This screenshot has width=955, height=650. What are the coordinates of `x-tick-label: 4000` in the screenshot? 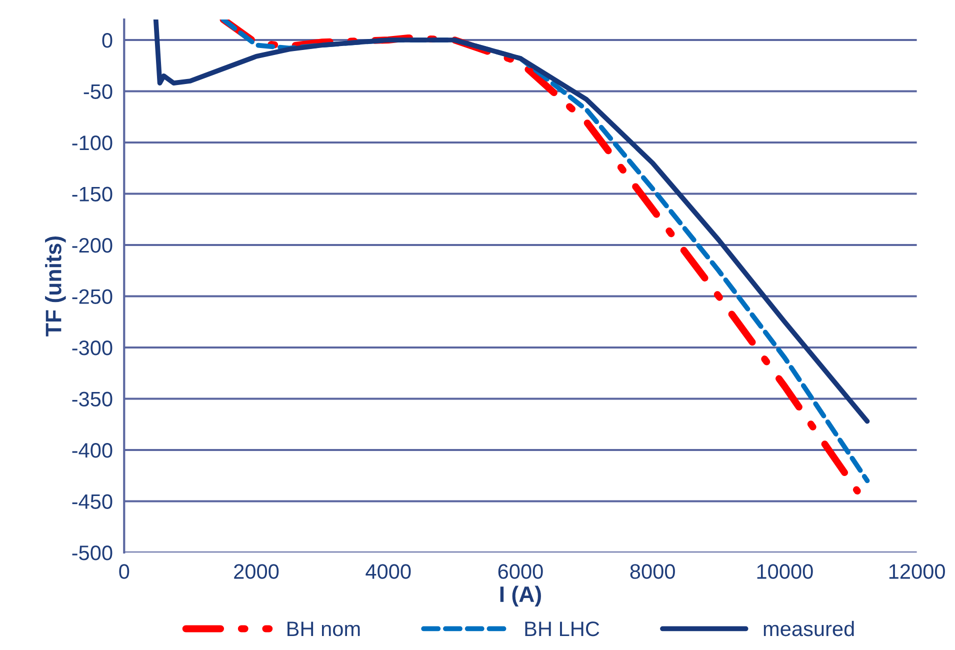 It's located at (388, 571).